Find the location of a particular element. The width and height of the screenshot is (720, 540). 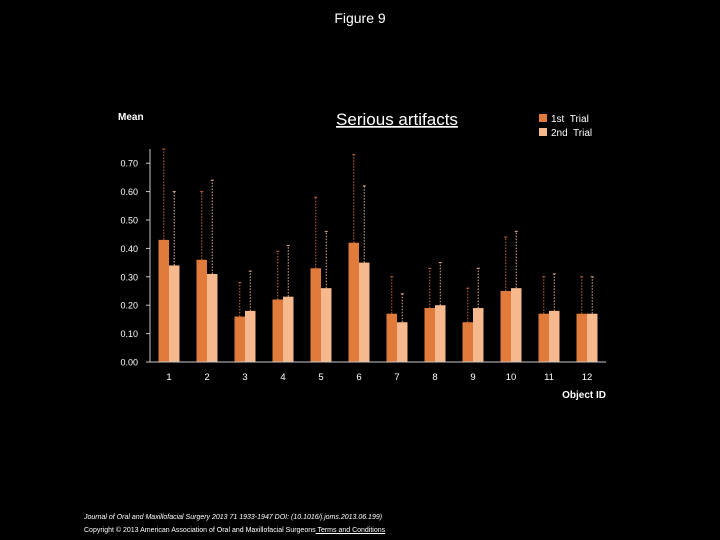

x-tick-label: 2 is located at coordinates (206, 377).